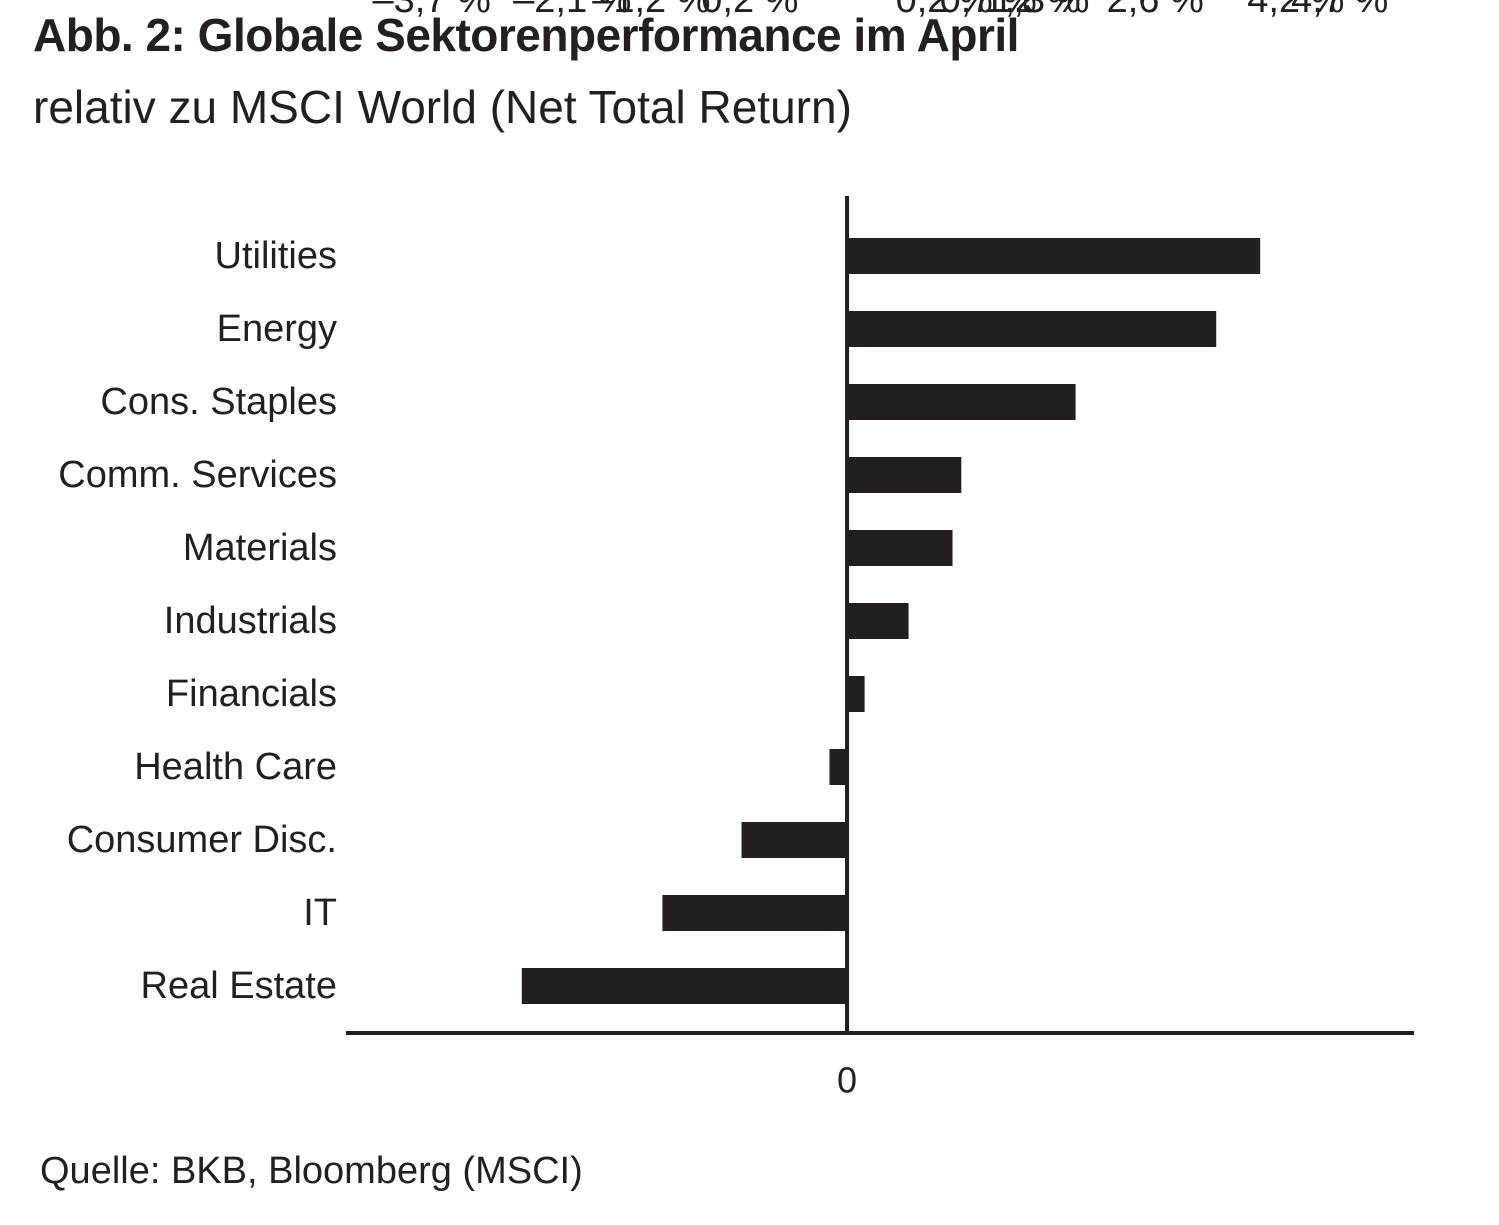 This screenshot has height=1225, width=1499. What do you see at coordinates (1295, 10) in the screenshot?
I see `data-label: 4,2 %` at bounding box center [1295, 10].